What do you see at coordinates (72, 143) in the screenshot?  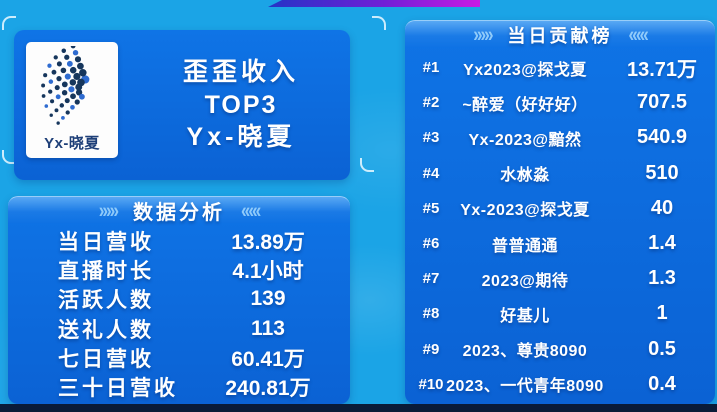 I see `logo-label: Yx-晓夏` at bounding box center [72, 143].